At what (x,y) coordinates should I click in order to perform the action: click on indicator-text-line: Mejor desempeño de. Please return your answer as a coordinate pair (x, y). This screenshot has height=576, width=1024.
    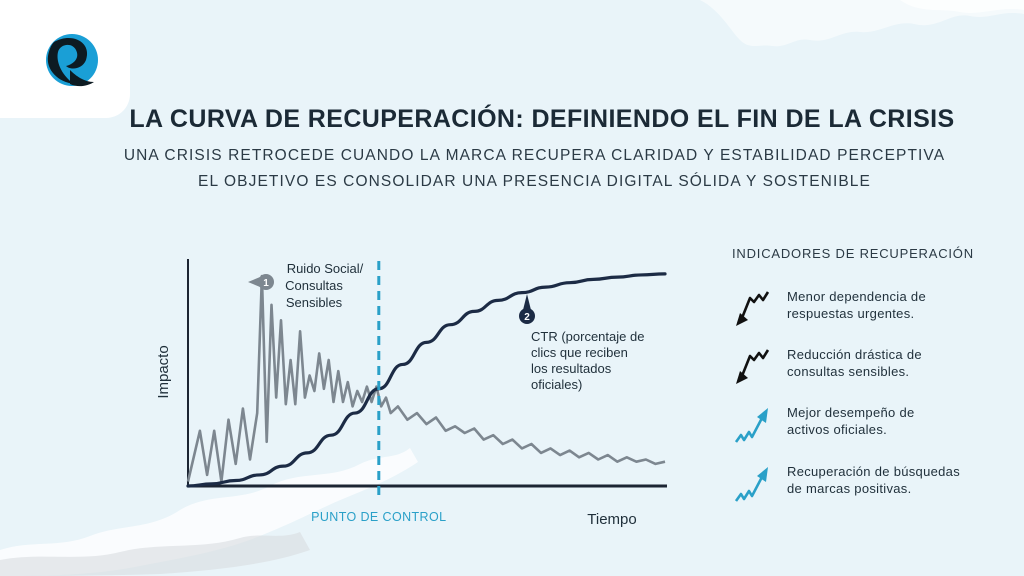
    Looking at the image, I should click on (851, 412).